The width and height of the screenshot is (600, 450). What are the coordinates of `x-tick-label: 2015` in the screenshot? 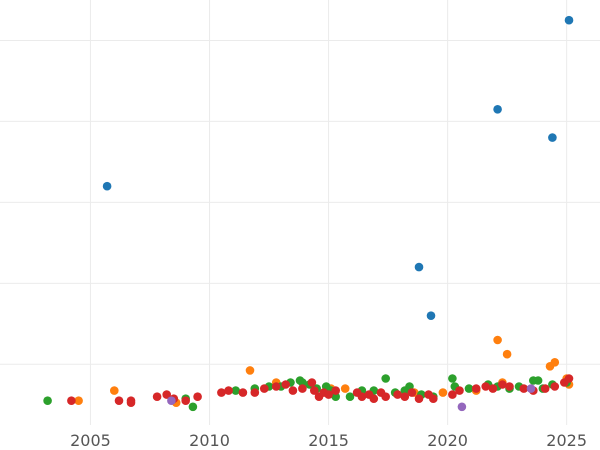 It's located at (328, 440).